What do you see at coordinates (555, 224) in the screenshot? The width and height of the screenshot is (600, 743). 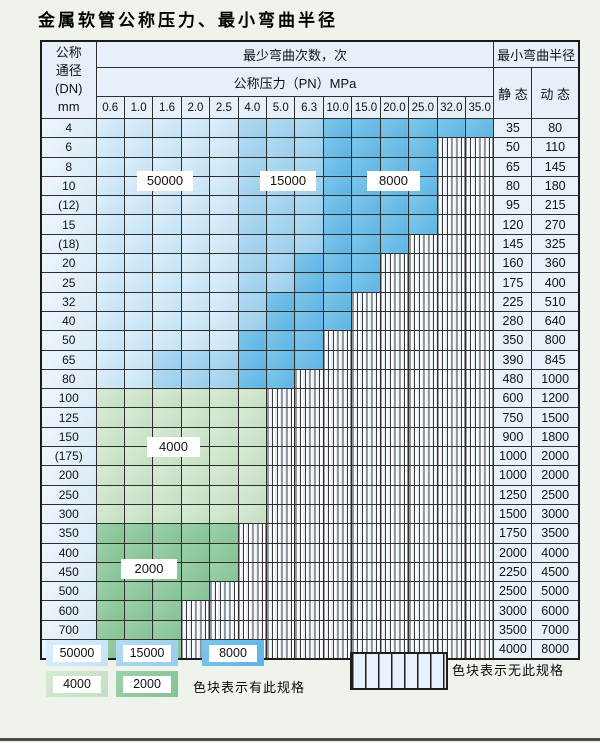 I see `dynamic-radius-cell: 270` at bounding box center [555, 224].